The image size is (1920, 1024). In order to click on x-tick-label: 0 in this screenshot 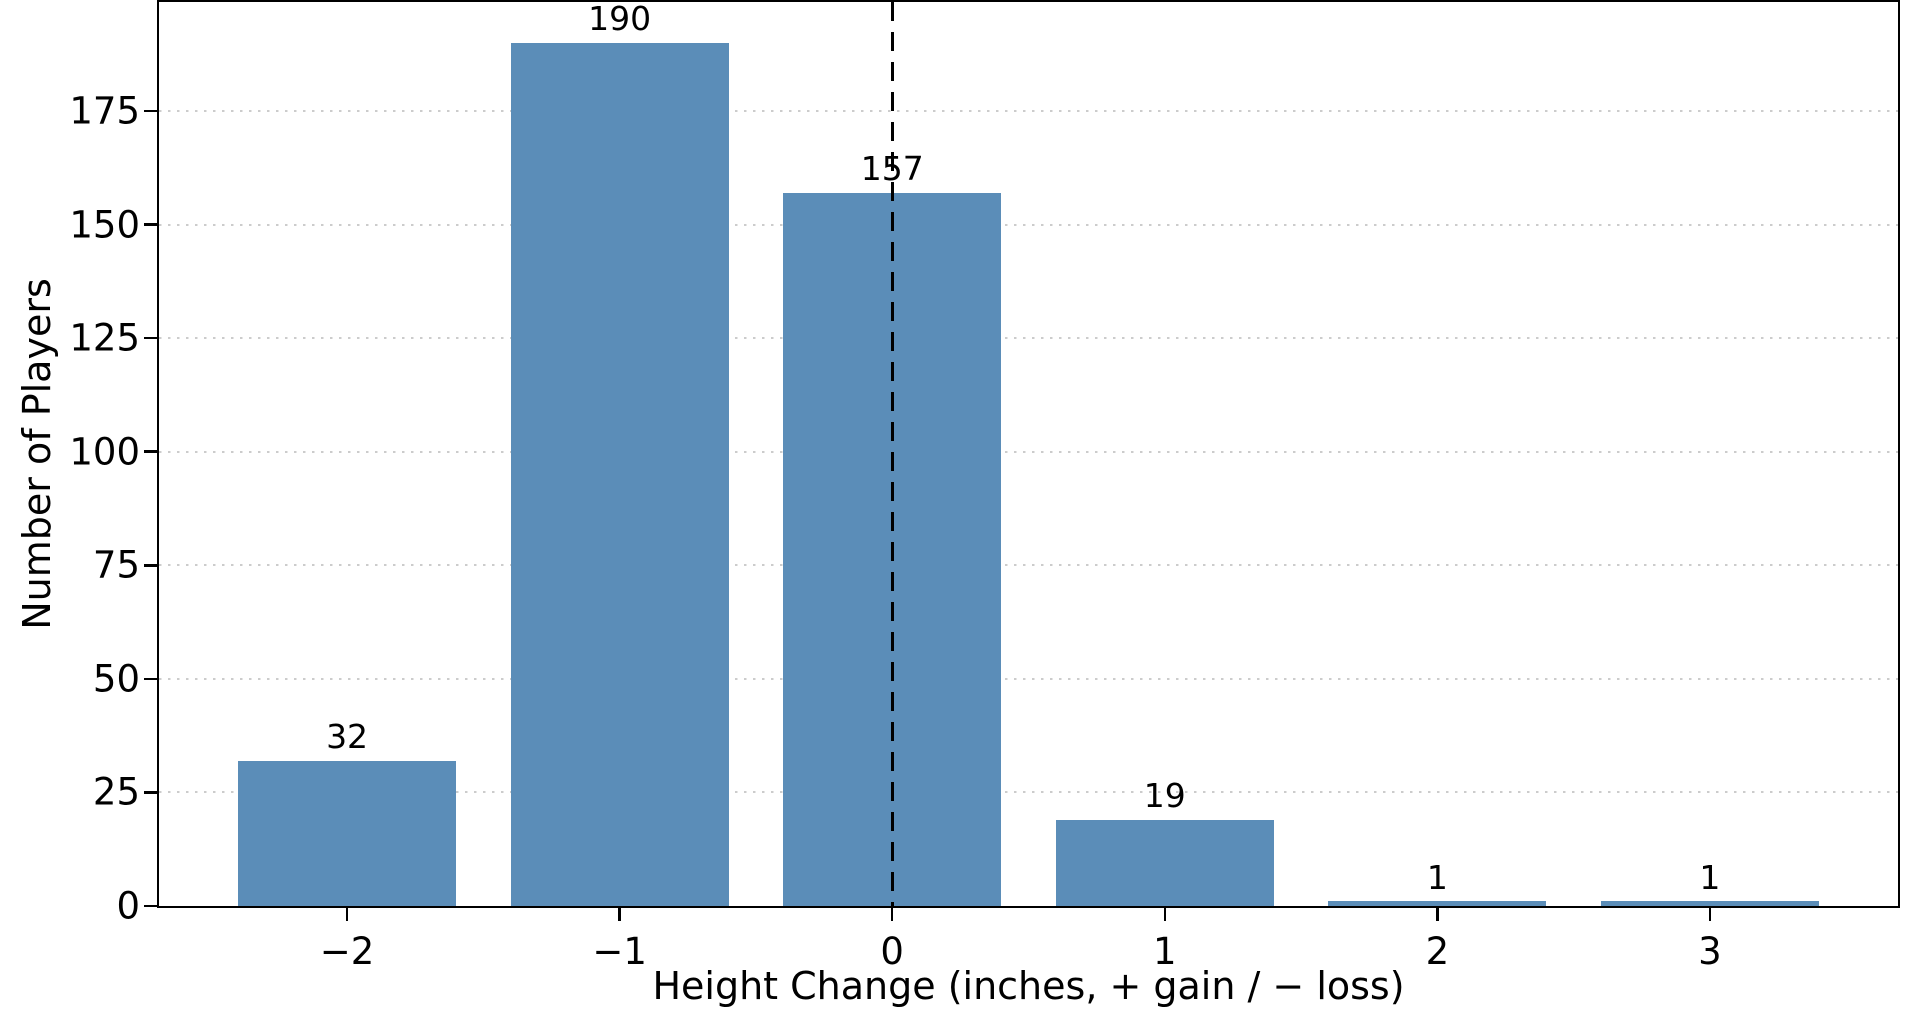, I will do `click(892, 951)`.